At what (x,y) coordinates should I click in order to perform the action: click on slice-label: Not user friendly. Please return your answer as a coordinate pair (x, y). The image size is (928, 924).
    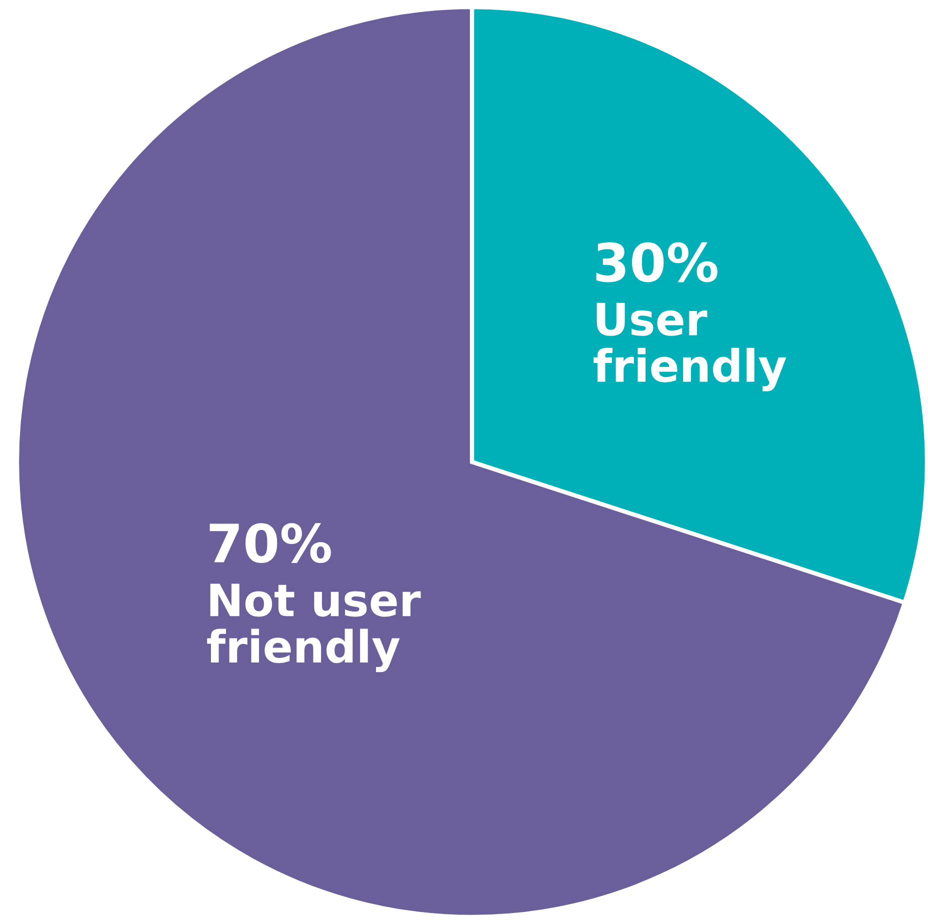
    Looking at the image, I should click on (314, 628).